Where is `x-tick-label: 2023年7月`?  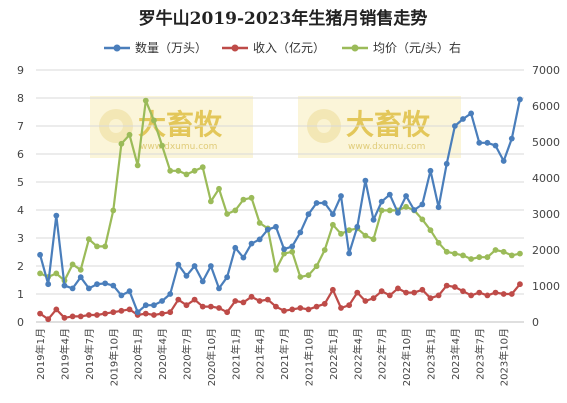
x-tick-label: 2023年7月 is located at coordinates (479, 354).